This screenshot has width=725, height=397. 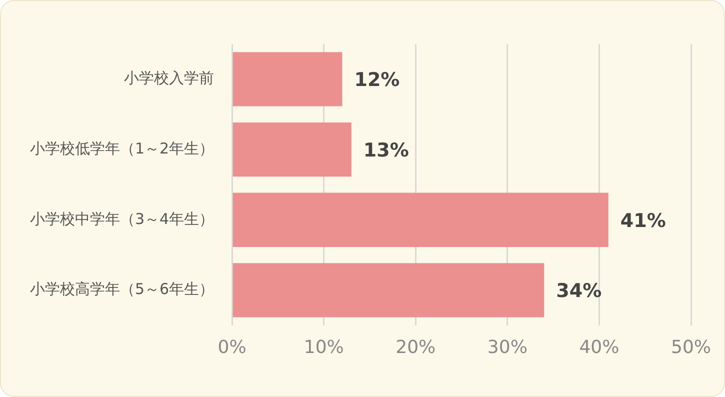 What do you see at coordinates (643, 221) in the screenshot?
I see `data-label: 41%` at bounding box center [643, 221].